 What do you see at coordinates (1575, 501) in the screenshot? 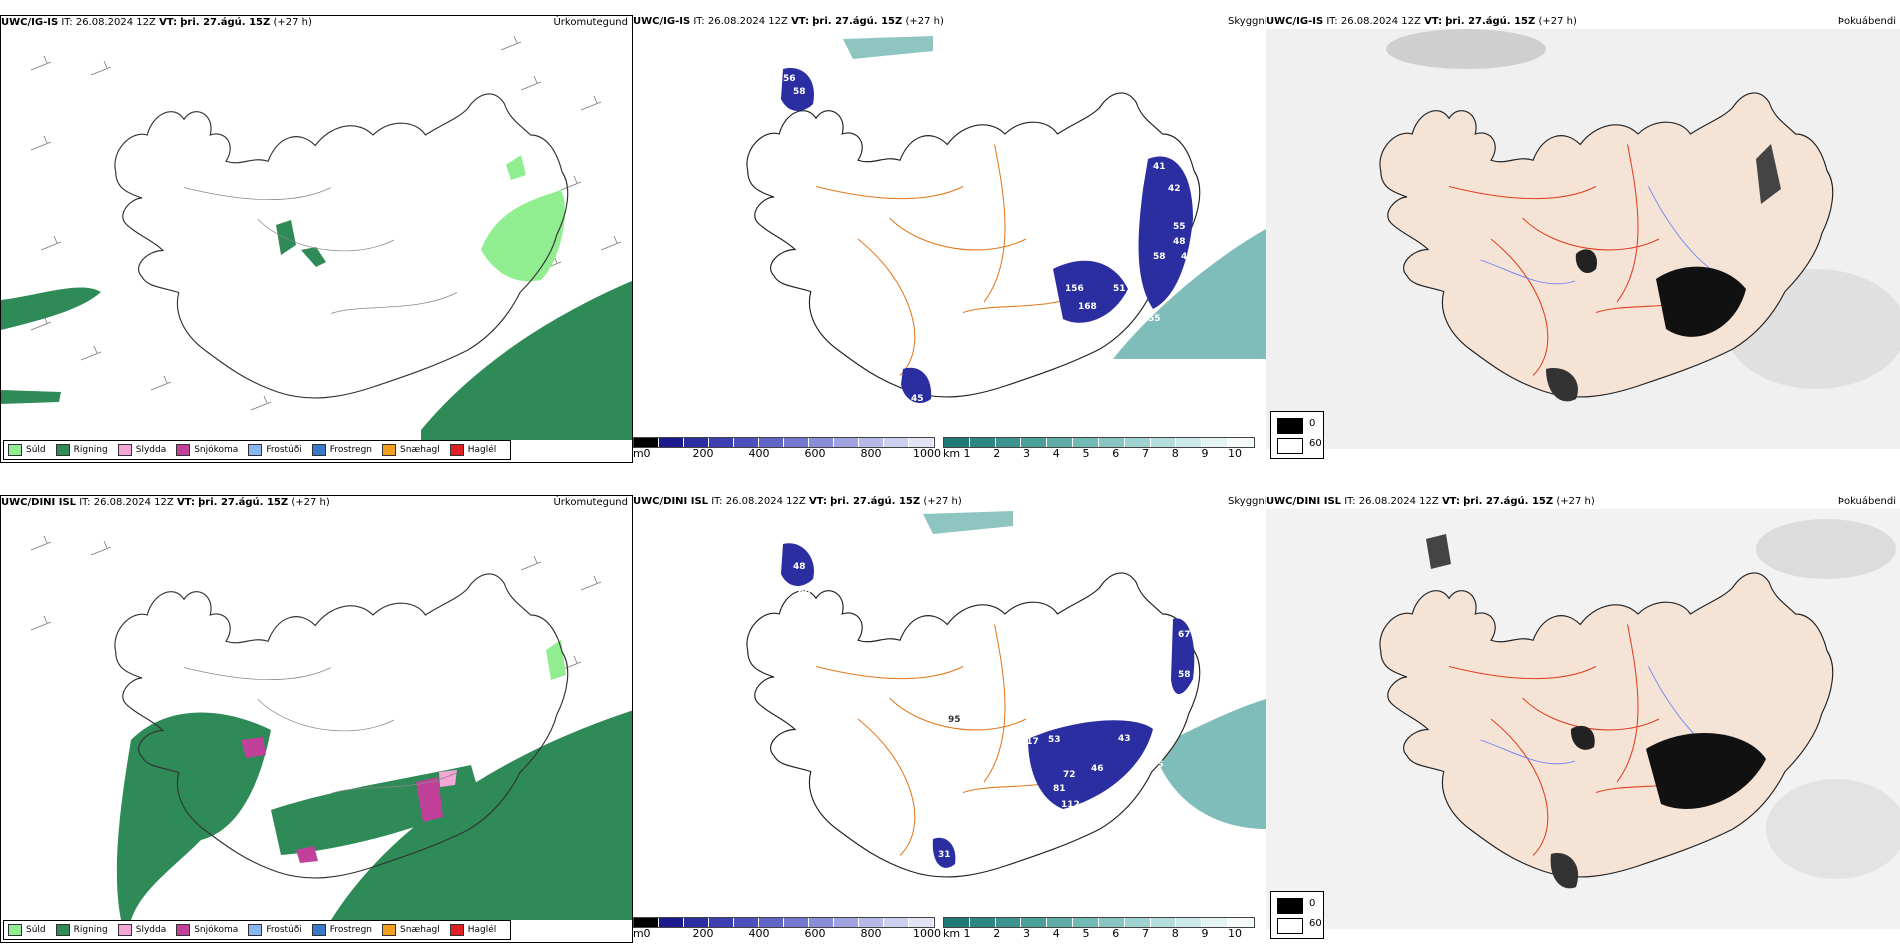
I see `lead-time: (+27 h)` at bounding box center [1575, 501].